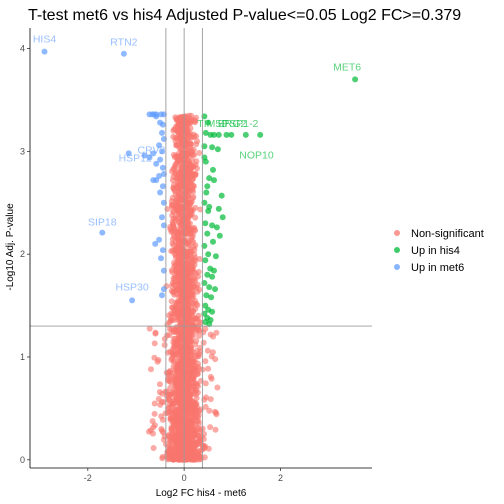  What do you see at coordinates (184, 478) in the screenshot?
I see `x-tick-label: 0` at bounding box center [184, 478].